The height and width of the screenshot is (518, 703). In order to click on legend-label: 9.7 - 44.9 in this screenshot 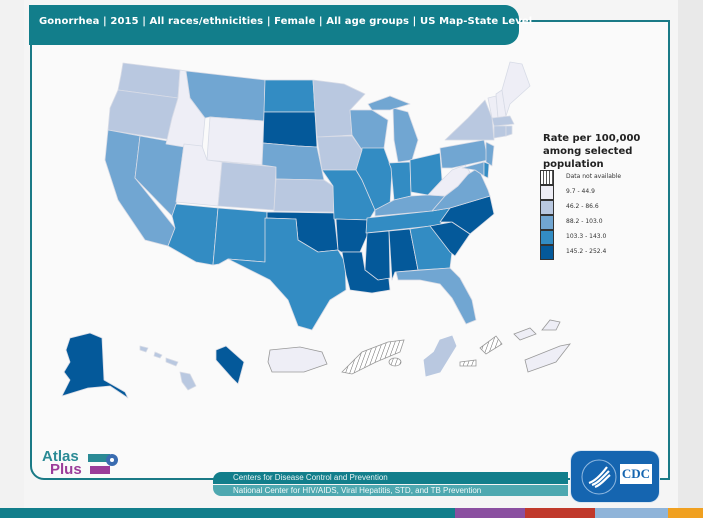, I will do `click(580, 191)`.